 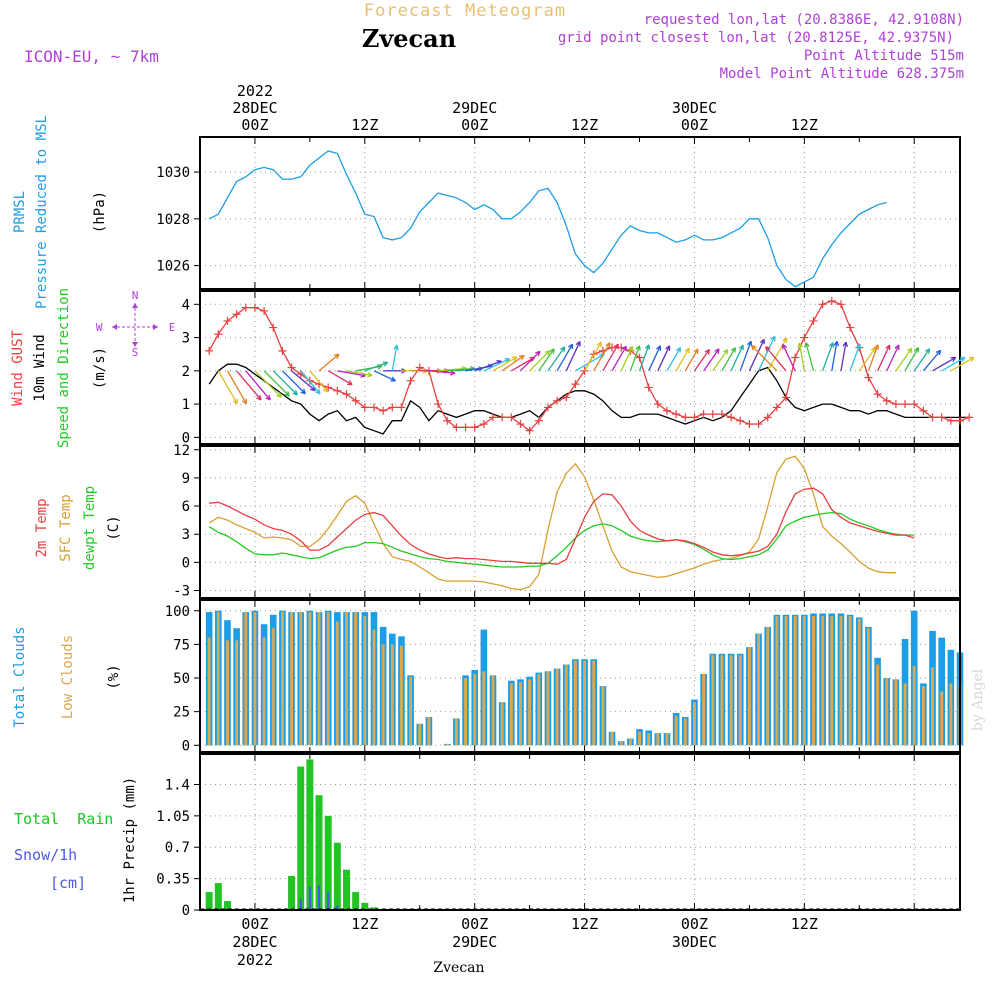 What do you see at coordinates (68, 677) in the screenshot?
I see `clouds-title2: Low Clouds` at bounding box center [68, 677].